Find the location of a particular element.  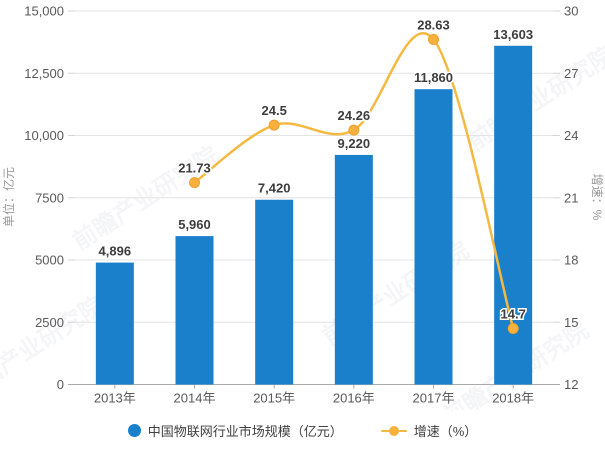

y-axis-right-labels: 12 15 18 21 24 27 30 is located at coordinates (571, 198).